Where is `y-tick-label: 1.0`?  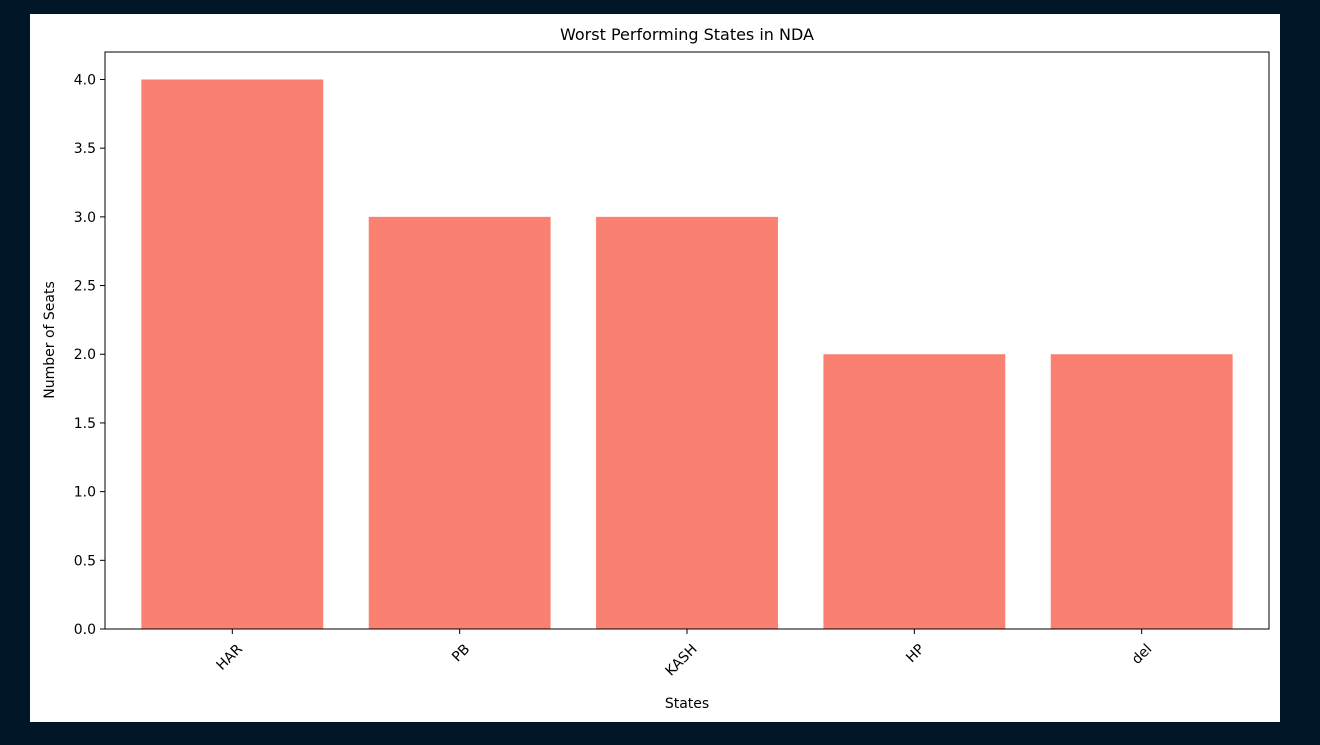 y-tick-label: 1.0 is located at coordinates (85, 493).